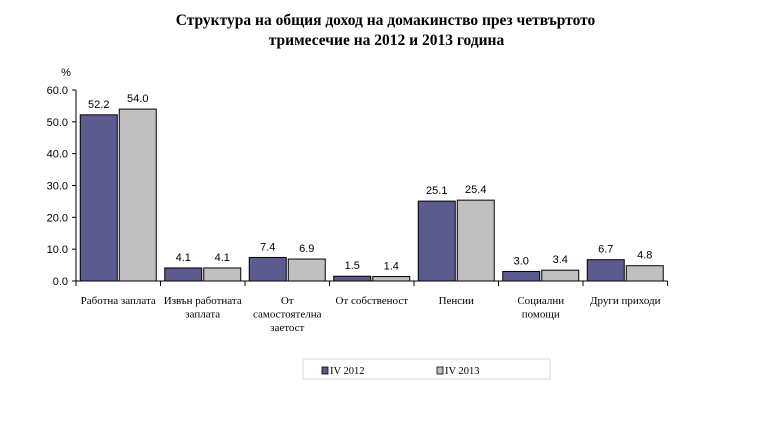 Image resolution: width=759 pixels, height=423 pixels. What do you see at coordinates (475, 190) in the screenshot?
I see `data-label: 25.4` at bounding box center [475, 190].